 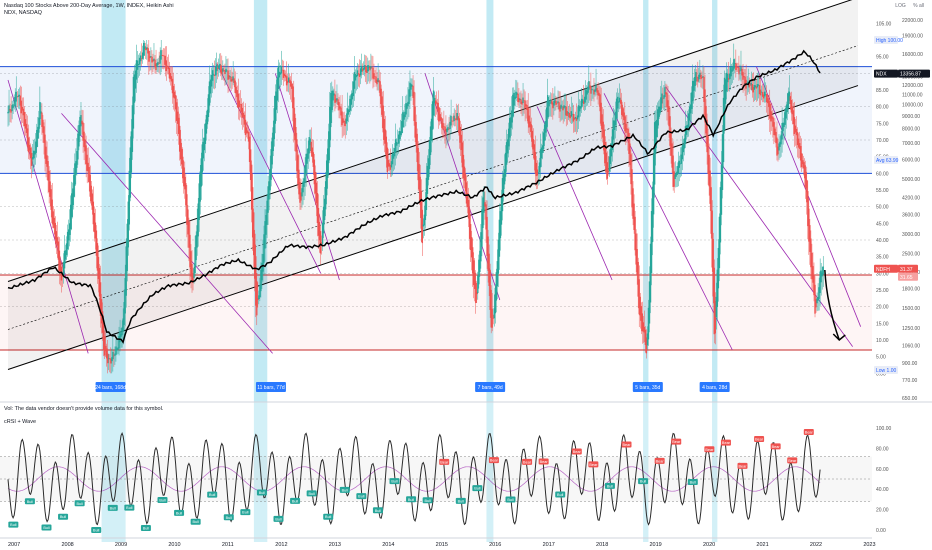 I want to click on percent-toggle: % all, so click(x=918, y=6).